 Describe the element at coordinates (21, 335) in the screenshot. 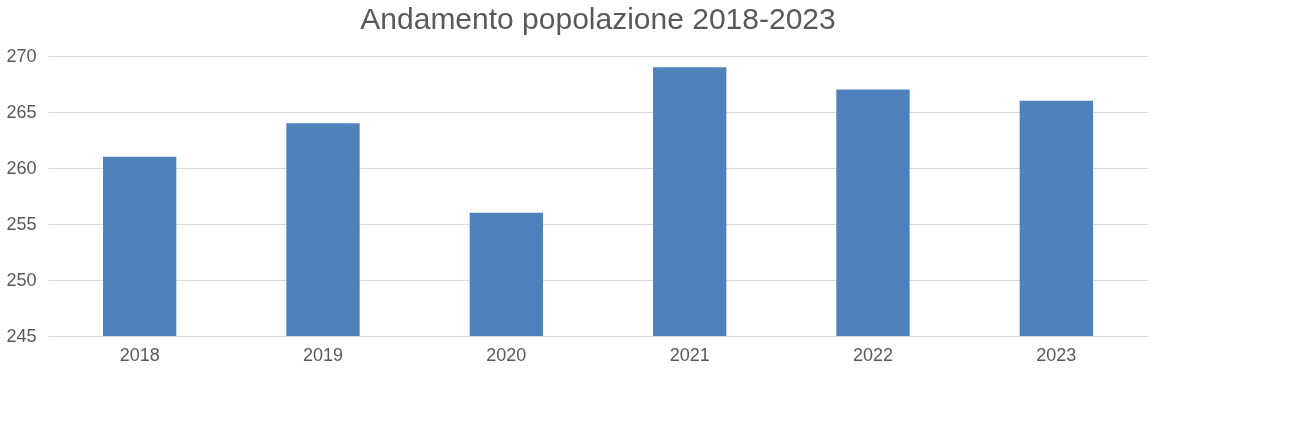

I see `y-tick-label: 245` at that location.